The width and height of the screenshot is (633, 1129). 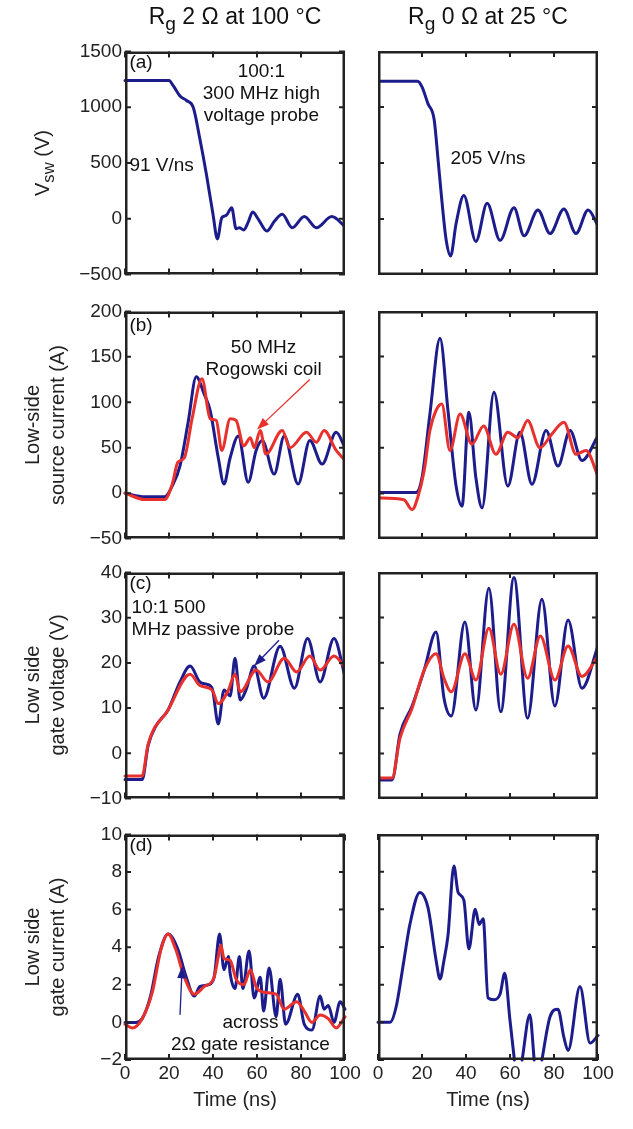 What do you see at coordinates (44, 947) in the screenshot?
I see `y-axis-title: Low side gate current (A)` at bounding box center [44, 947].